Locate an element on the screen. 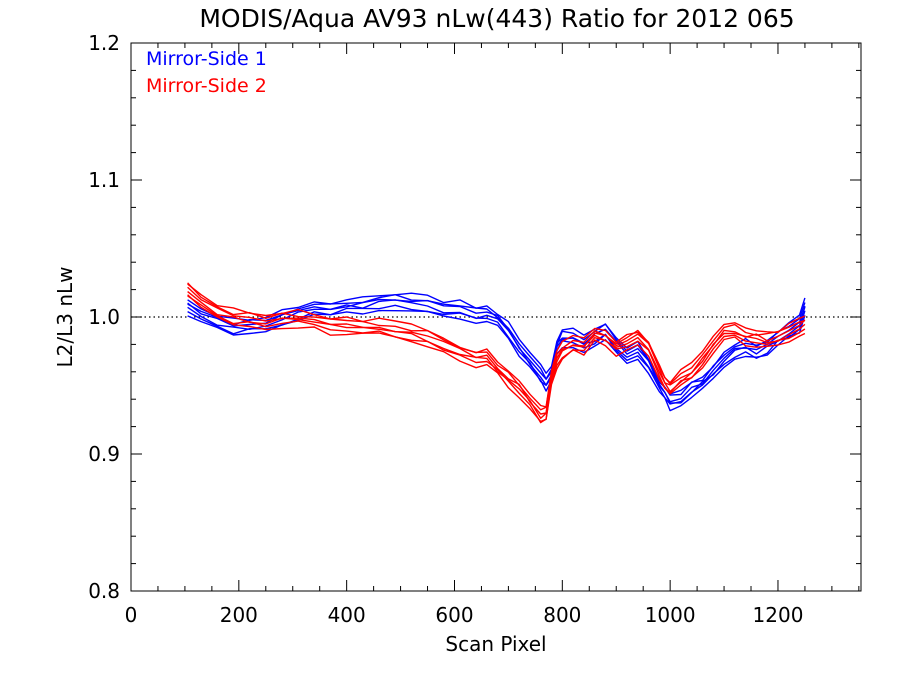 Image resolution: width=900 pixels, height=675 pixels. legend-entry-mirror-side-2: Mirror-Side 2 is located at coordinates (206, 86).